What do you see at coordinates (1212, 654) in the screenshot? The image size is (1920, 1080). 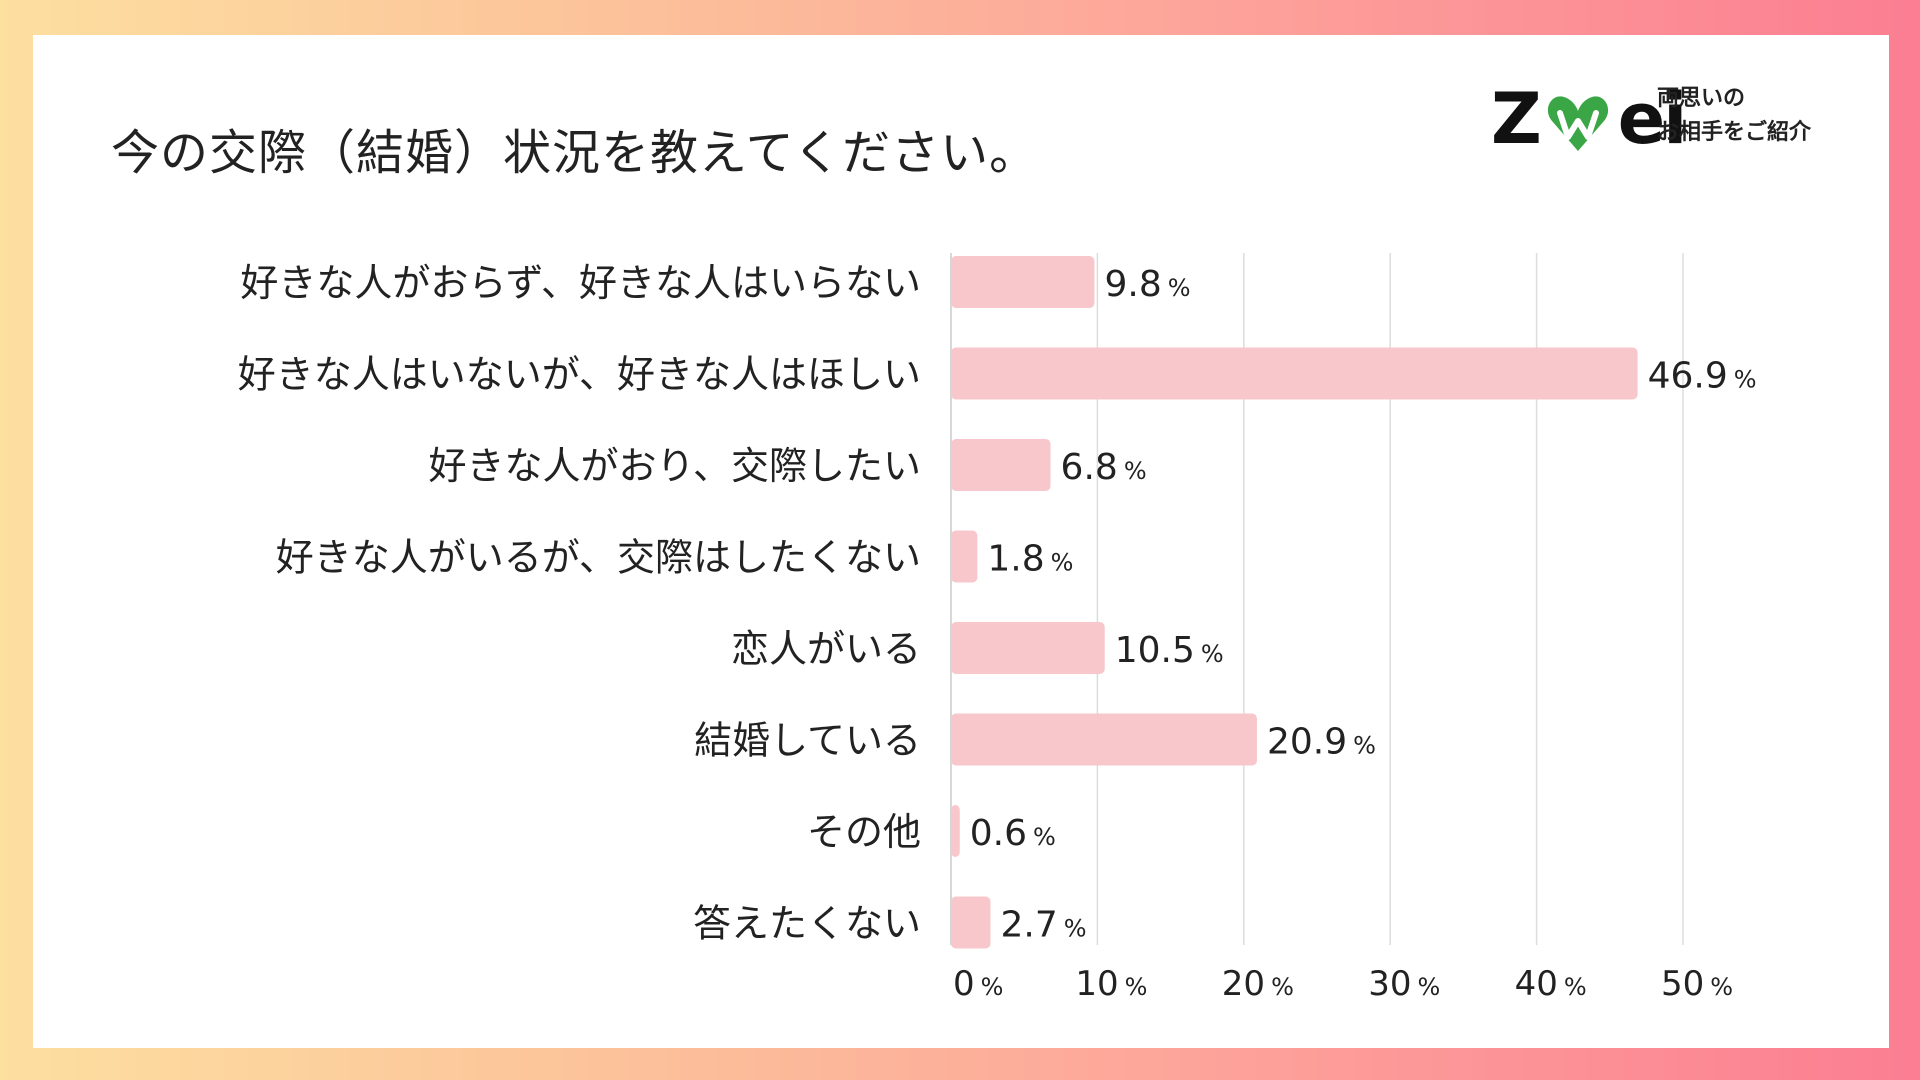 I see `value-unit-4: %` at bounding box center [1212, 654].